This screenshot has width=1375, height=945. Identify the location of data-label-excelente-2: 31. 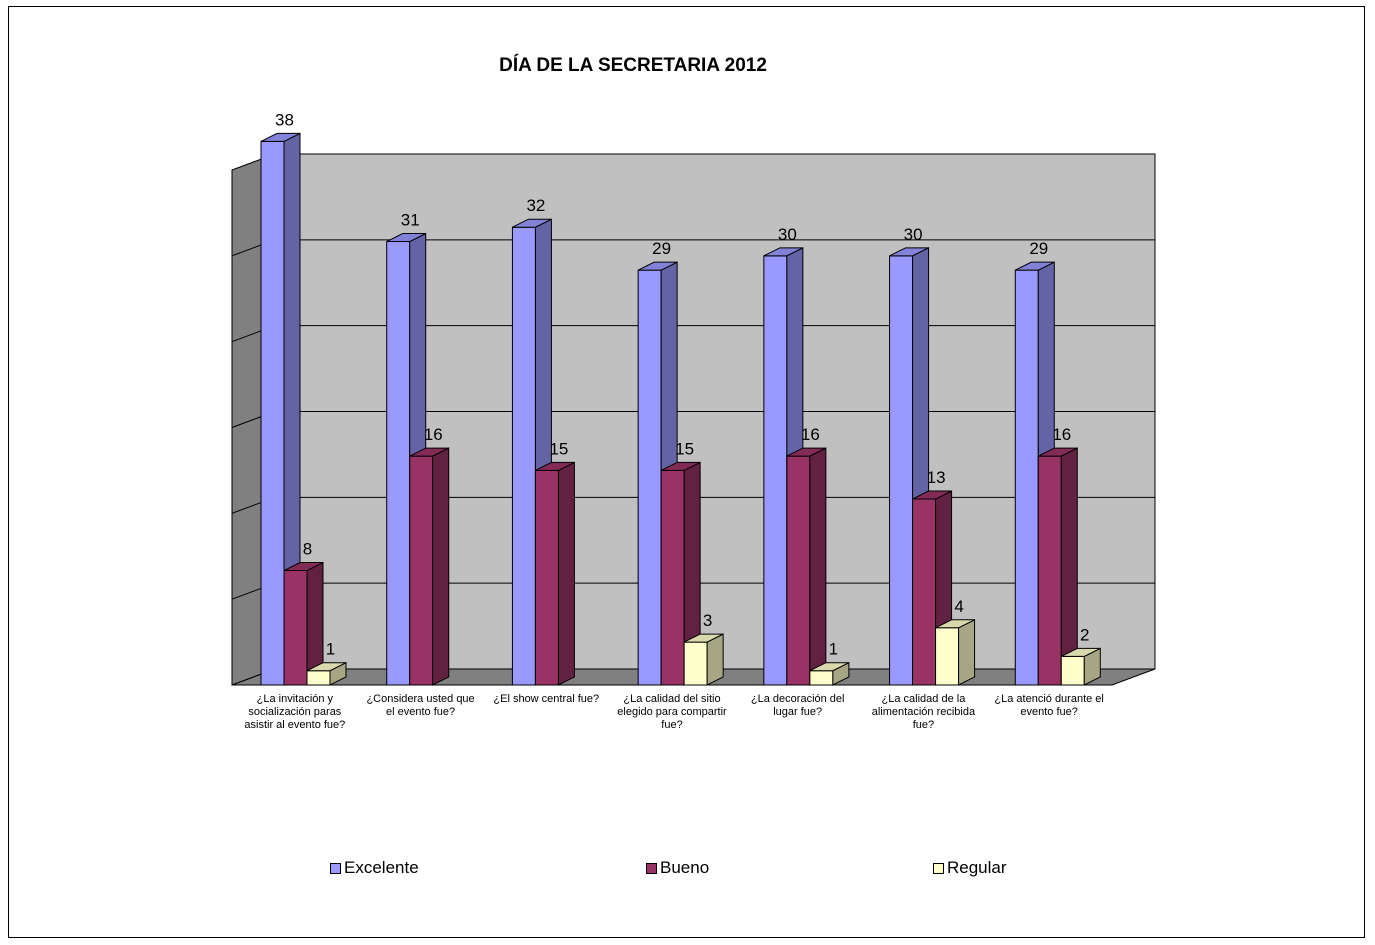
(410, 220).